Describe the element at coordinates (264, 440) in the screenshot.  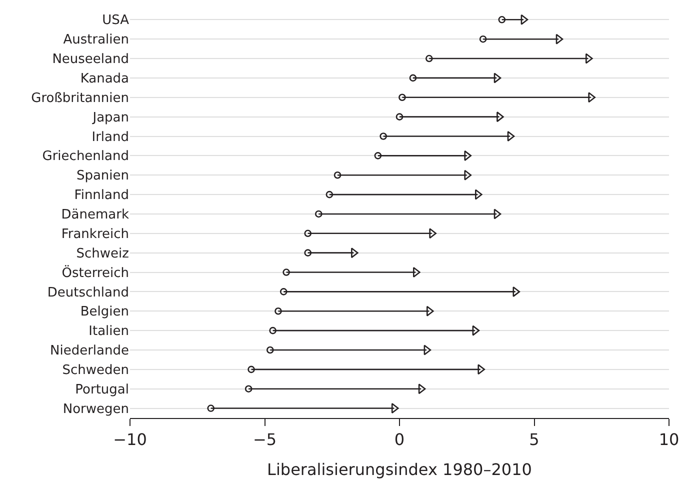
I see `x-tick-label: −5` at that location.